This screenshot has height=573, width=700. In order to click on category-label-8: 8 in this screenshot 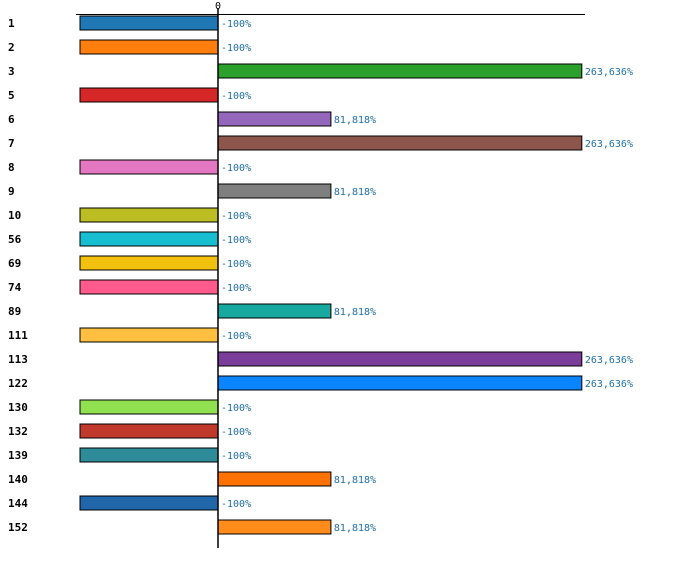, I will do `click(11, 167)`.